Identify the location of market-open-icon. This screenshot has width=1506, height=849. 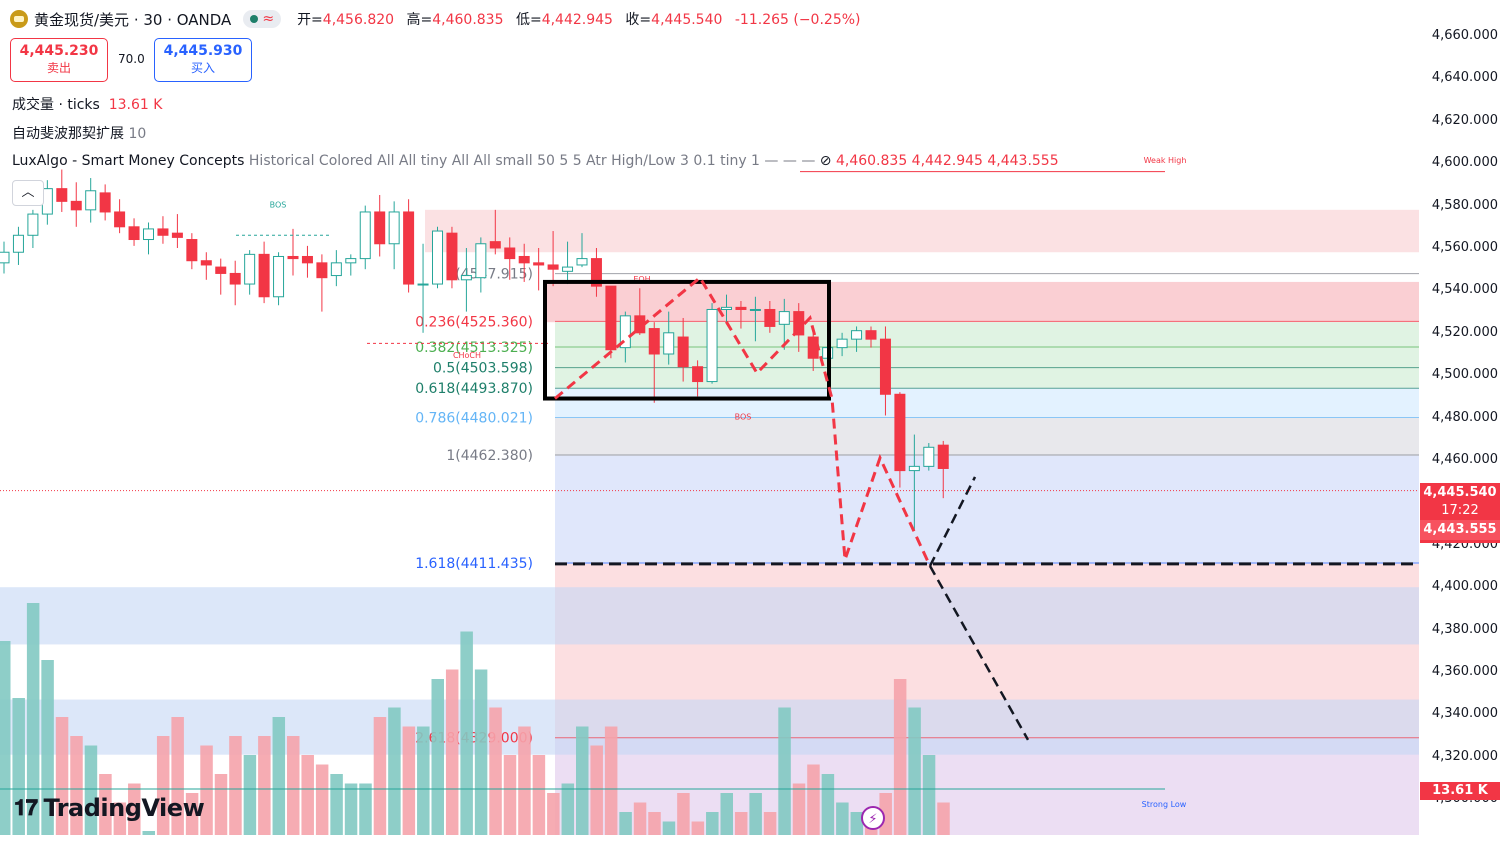
(254, 19).